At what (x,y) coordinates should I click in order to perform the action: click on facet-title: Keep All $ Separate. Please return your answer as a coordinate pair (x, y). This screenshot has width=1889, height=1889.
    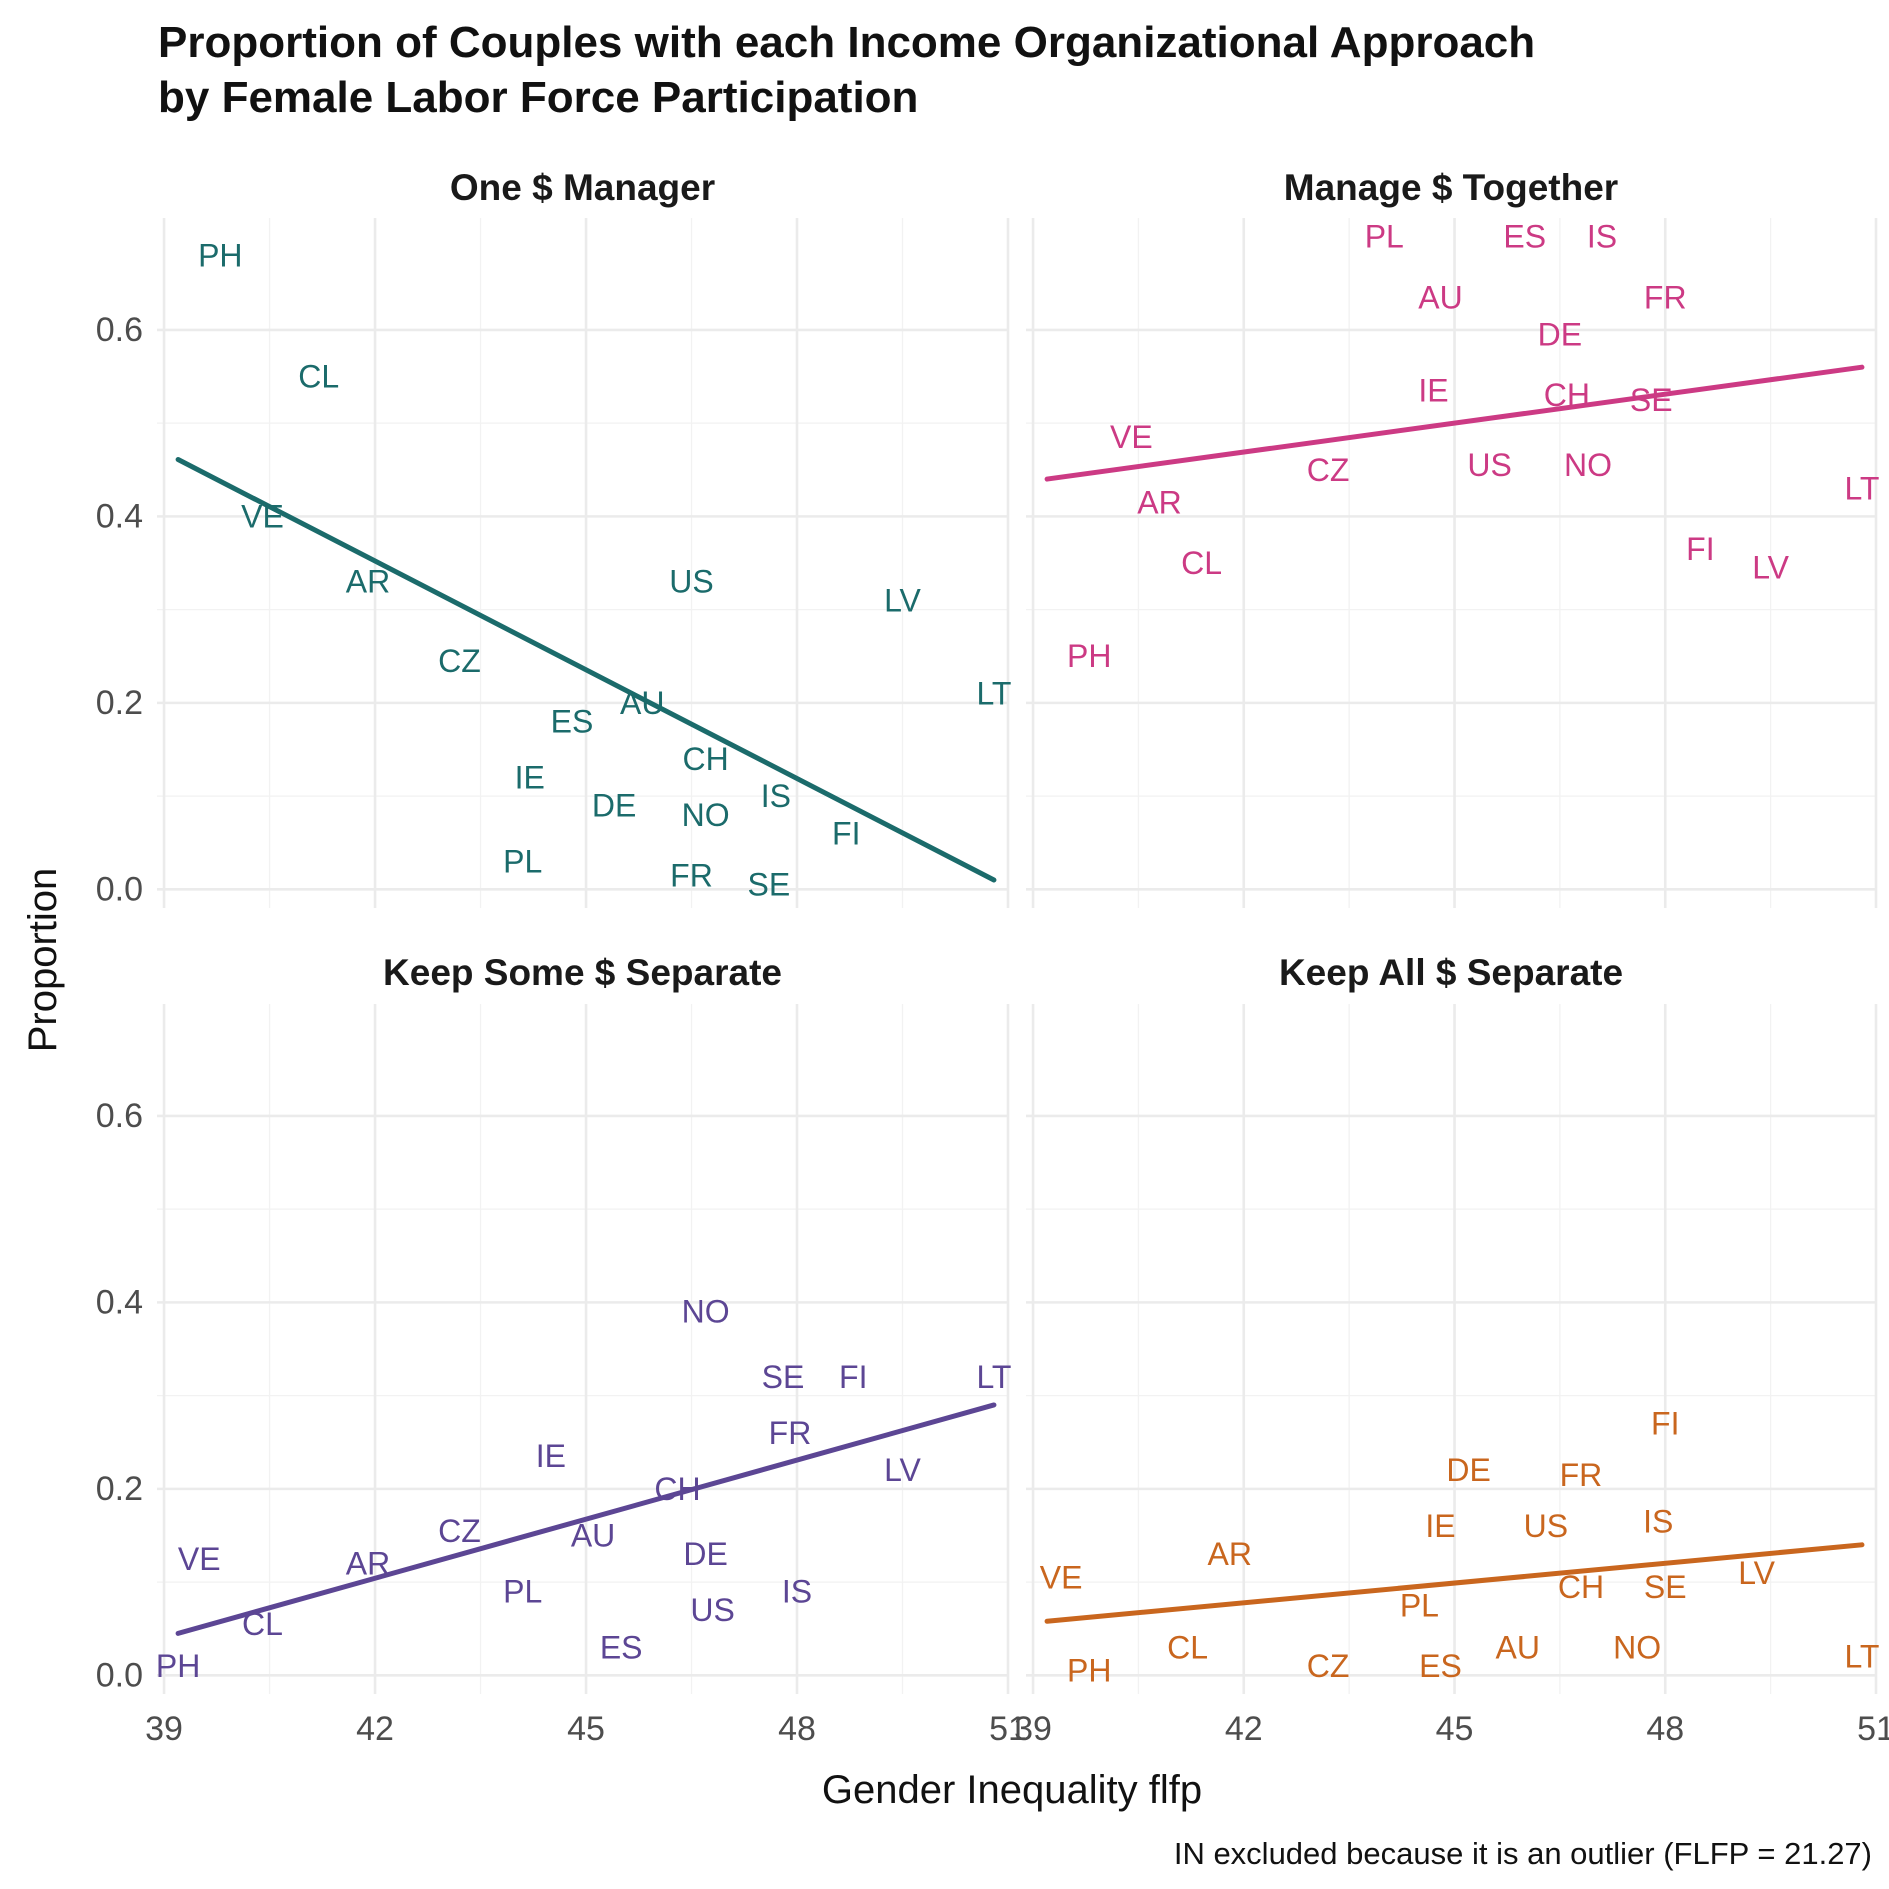
    Looking at the image, I should click on (1451, 972).